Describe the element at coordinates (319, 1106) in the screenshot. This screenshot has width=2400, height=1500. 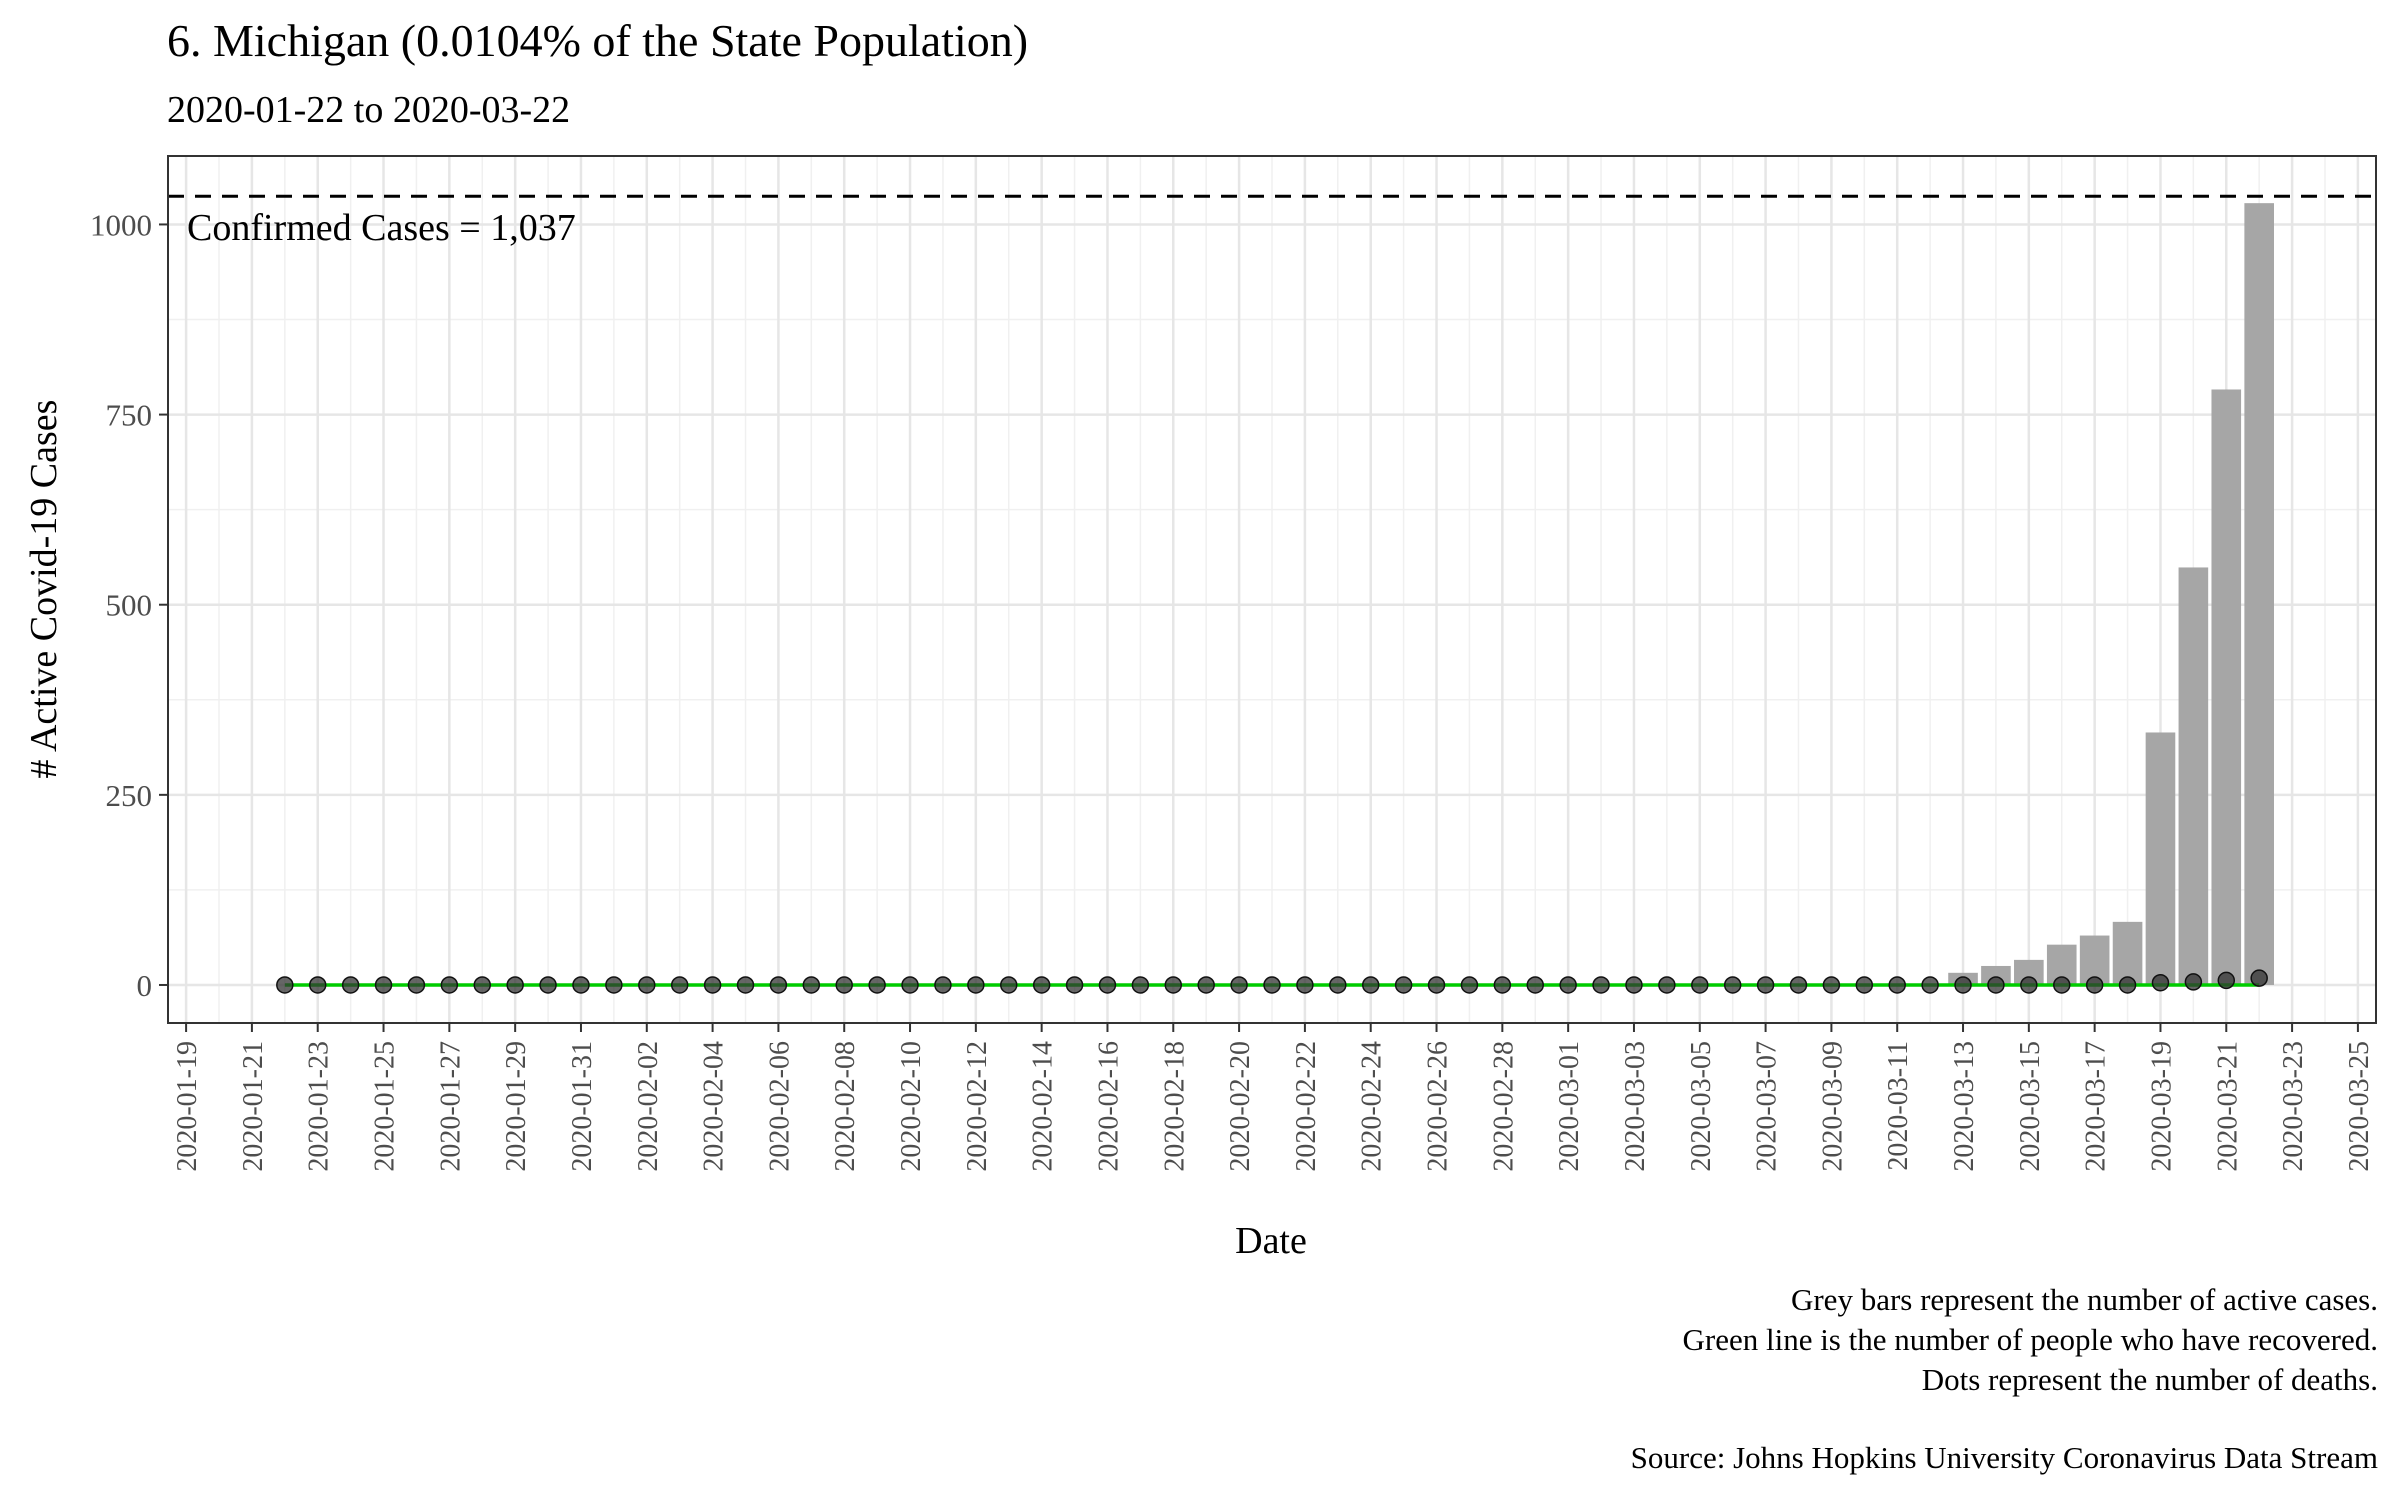
I see `x-tick-label: 2020-01-23` at that location.